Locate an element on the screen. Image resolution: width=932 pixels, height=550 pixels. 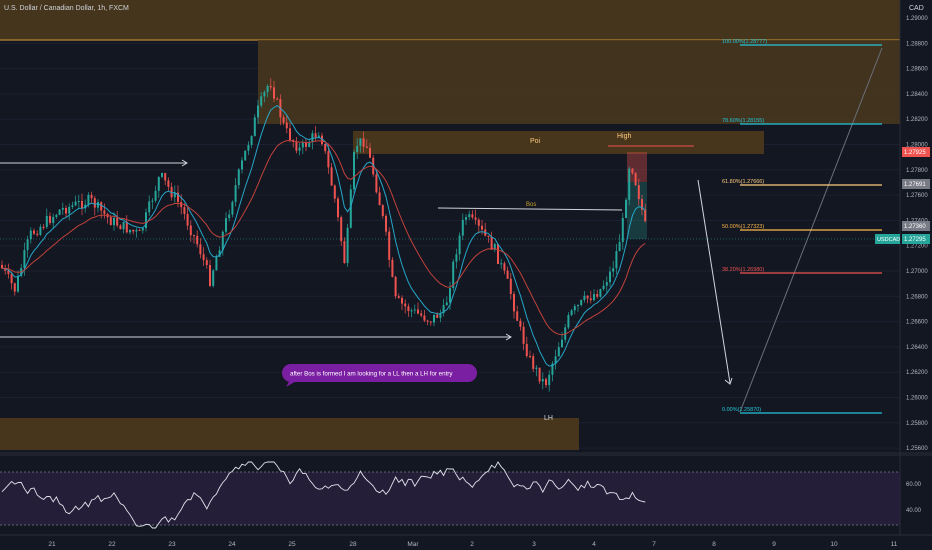
time-tick-label: 4 is located at coordinates (594, 544).